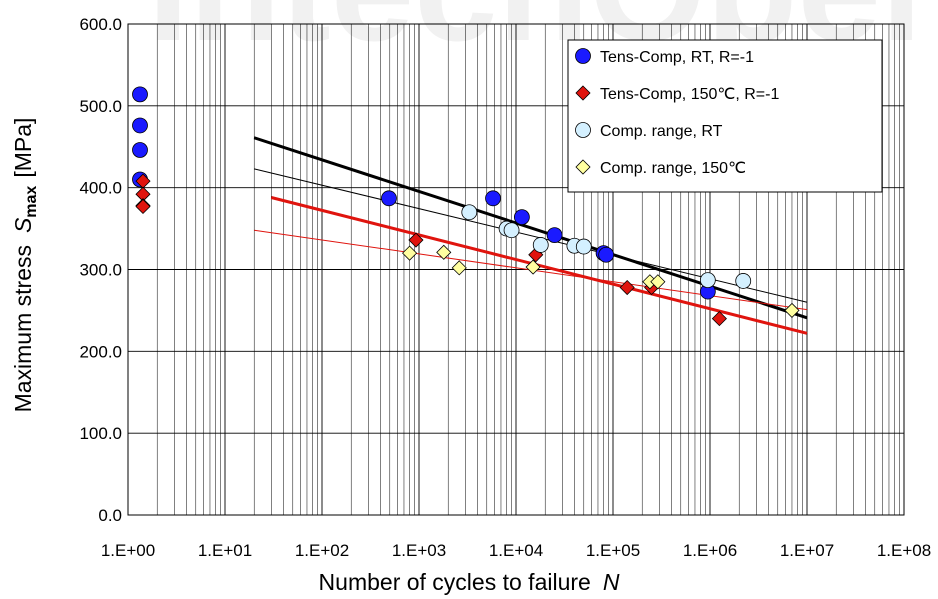 The width and height of the screenshot is (938, 599). What do you see at coordinates (100, 351) in the screenshot?
I see `y-tick-label: 200.0` at bounding box center [100, 351].